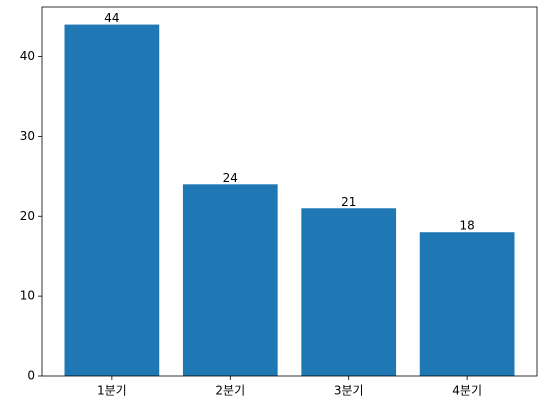 The height and width of the screenshot is (414, 549). I want to click on y-tick-label: 40, so click(27, 56).